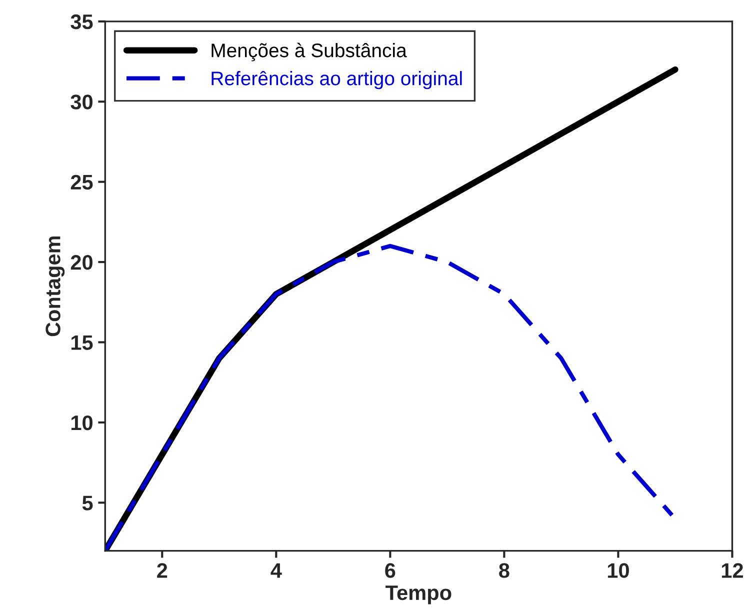 The width and height of the screenshot is (751, 612). I want to click on legend-label: Referências ao artigo original, so click(337, 80).